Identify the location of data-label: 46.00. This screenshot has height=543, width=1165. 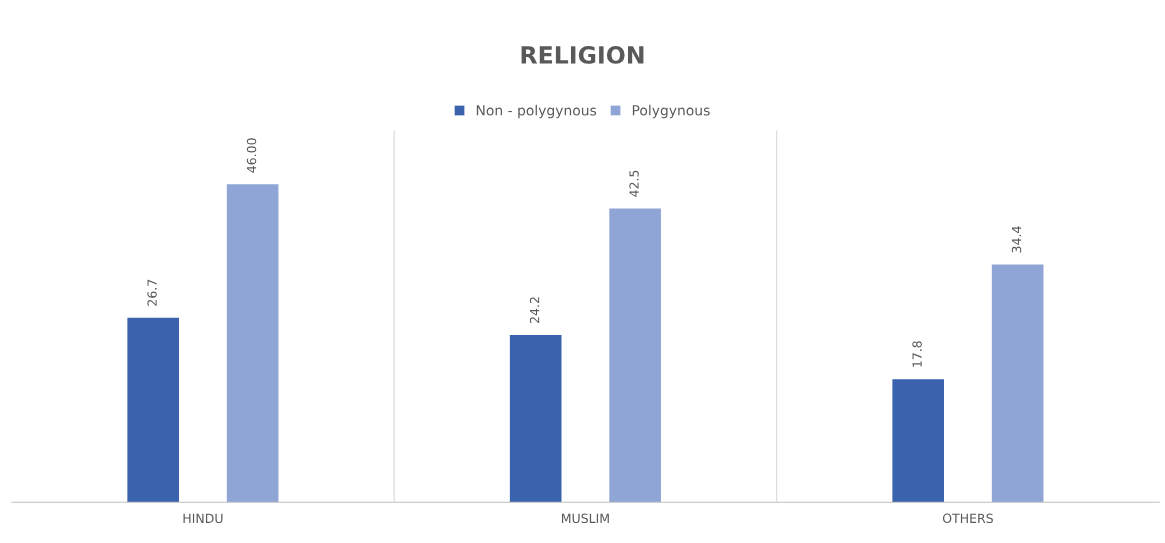
(251, 155).